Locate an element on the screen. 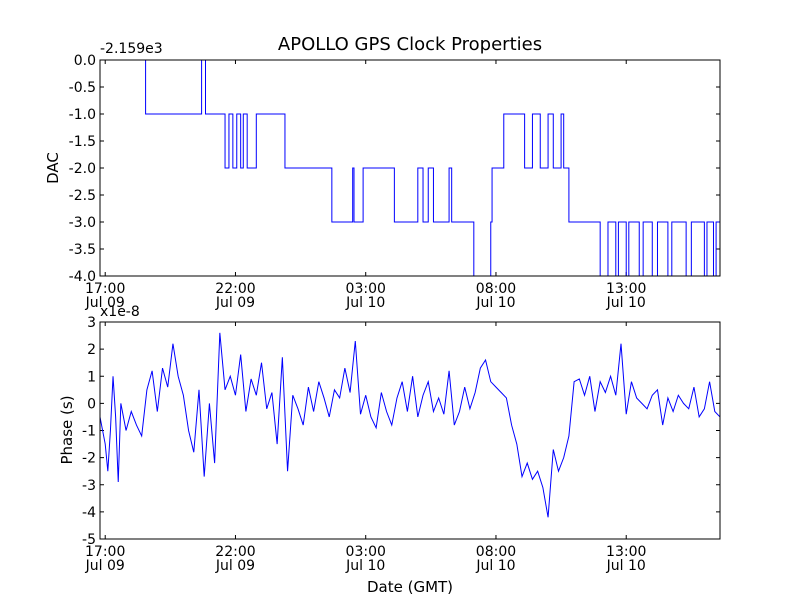  bottom-y-tick-label: -1 is located at coordinates (89, 432).